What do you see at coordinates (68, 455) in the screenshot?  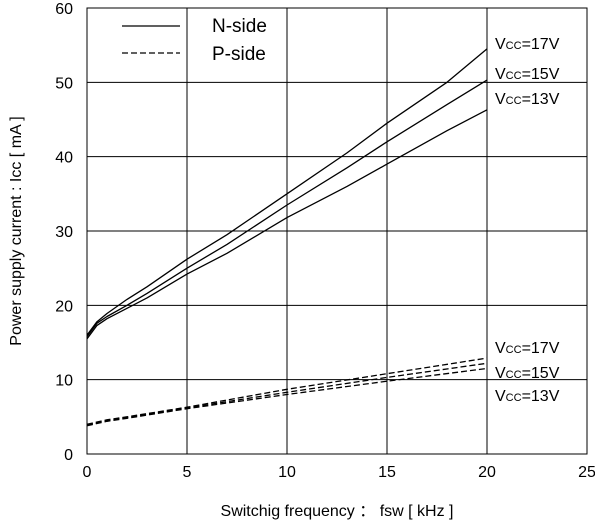 I see `y-tick-label: 0` at bounding box center [68, 455].